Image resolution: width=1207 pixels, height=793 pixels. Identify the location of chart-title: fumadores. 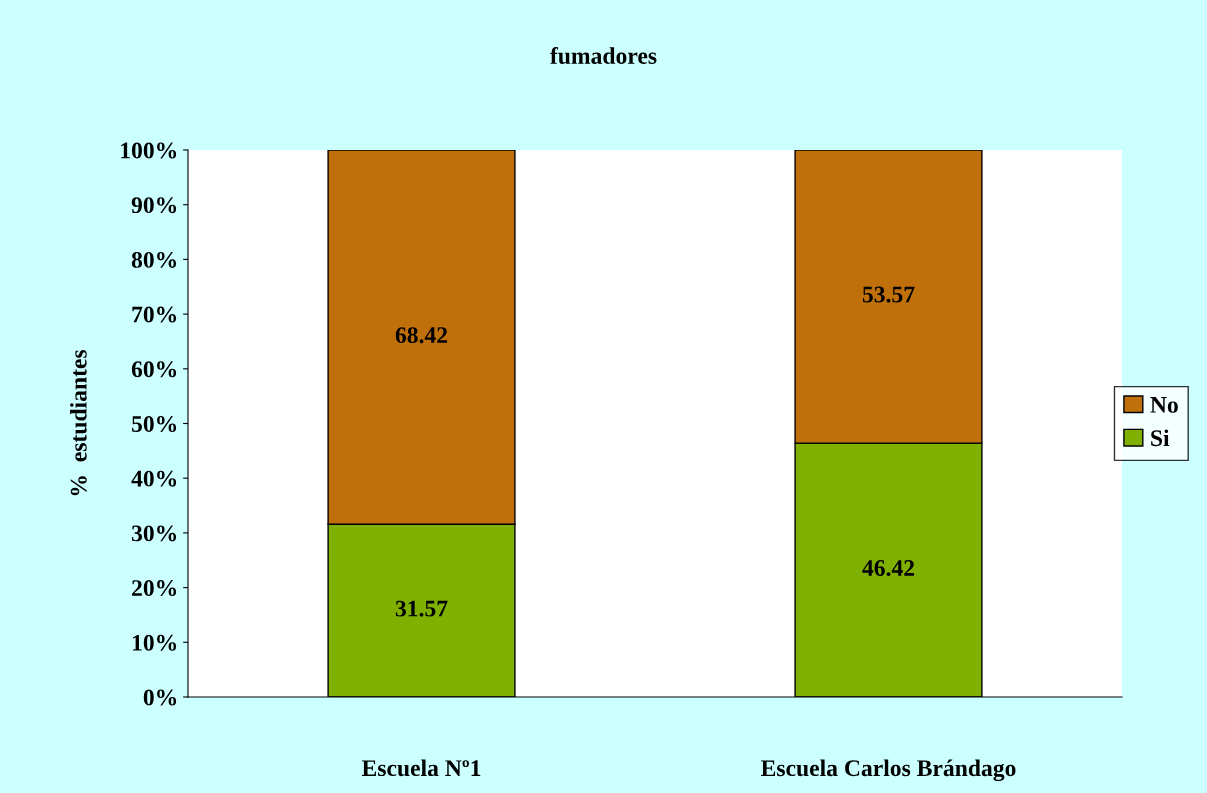
(603, 55).